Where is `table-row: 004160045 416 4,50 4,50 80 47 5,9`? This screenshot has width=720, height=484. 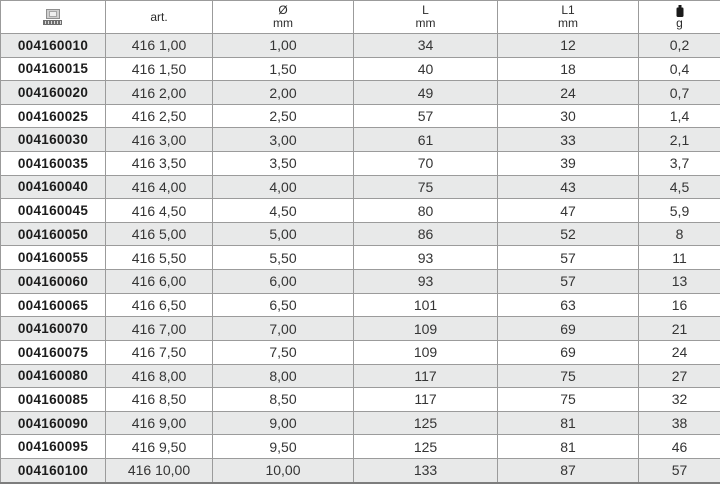
table-row: 004160045 416 4,50 4,50 80 47 5,9 is located at coordinates (360, 210).